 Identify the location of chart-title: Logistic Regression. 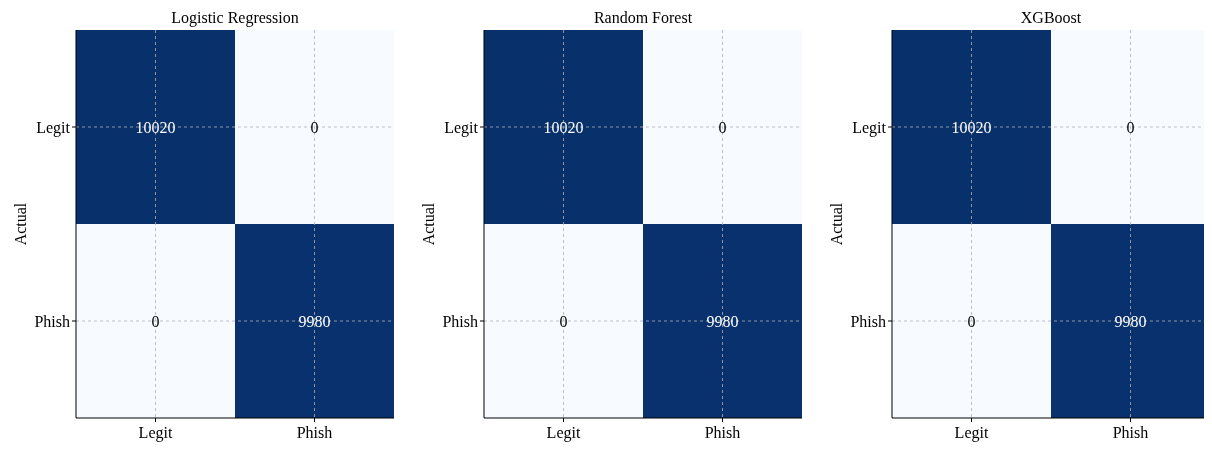
(235, 18).